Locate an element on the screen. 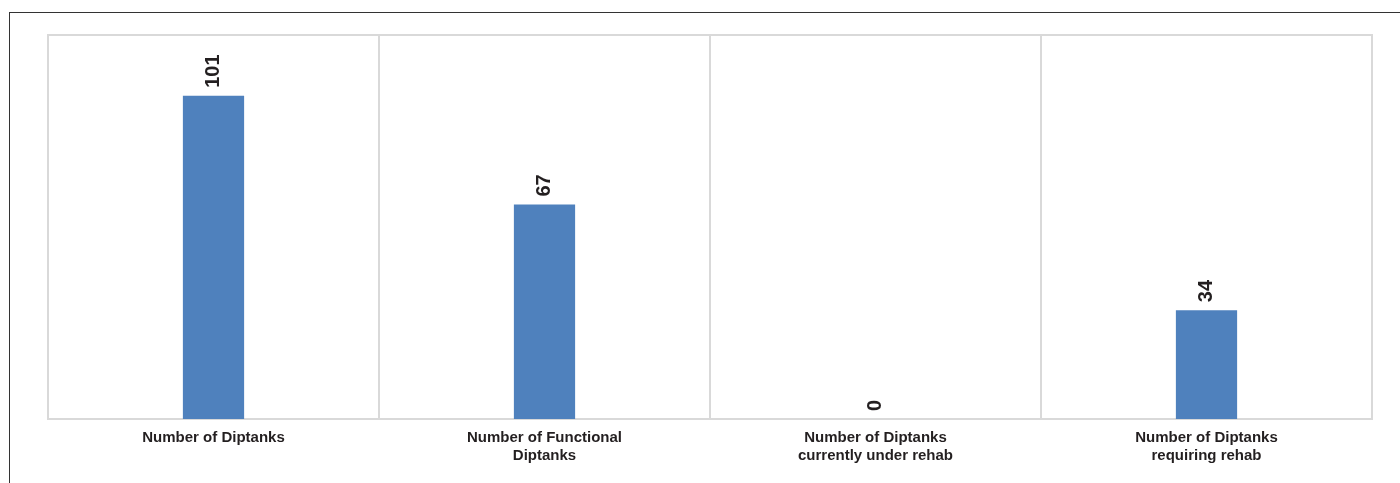 This screenshot has width=1400, height=483. data-label: 101 is located at coordinates (212, 71).